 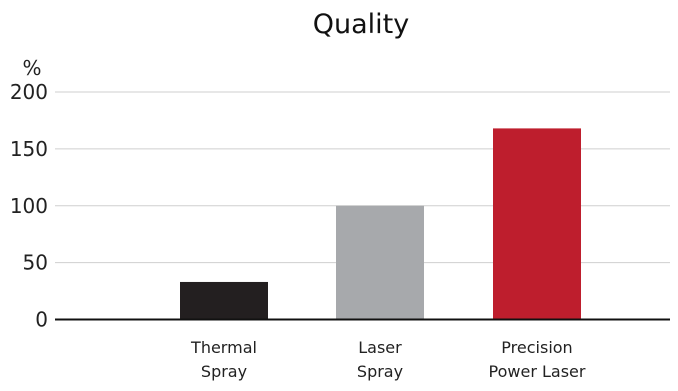 I want to click on y-tick-label: 100, so click(x=29, y=206).